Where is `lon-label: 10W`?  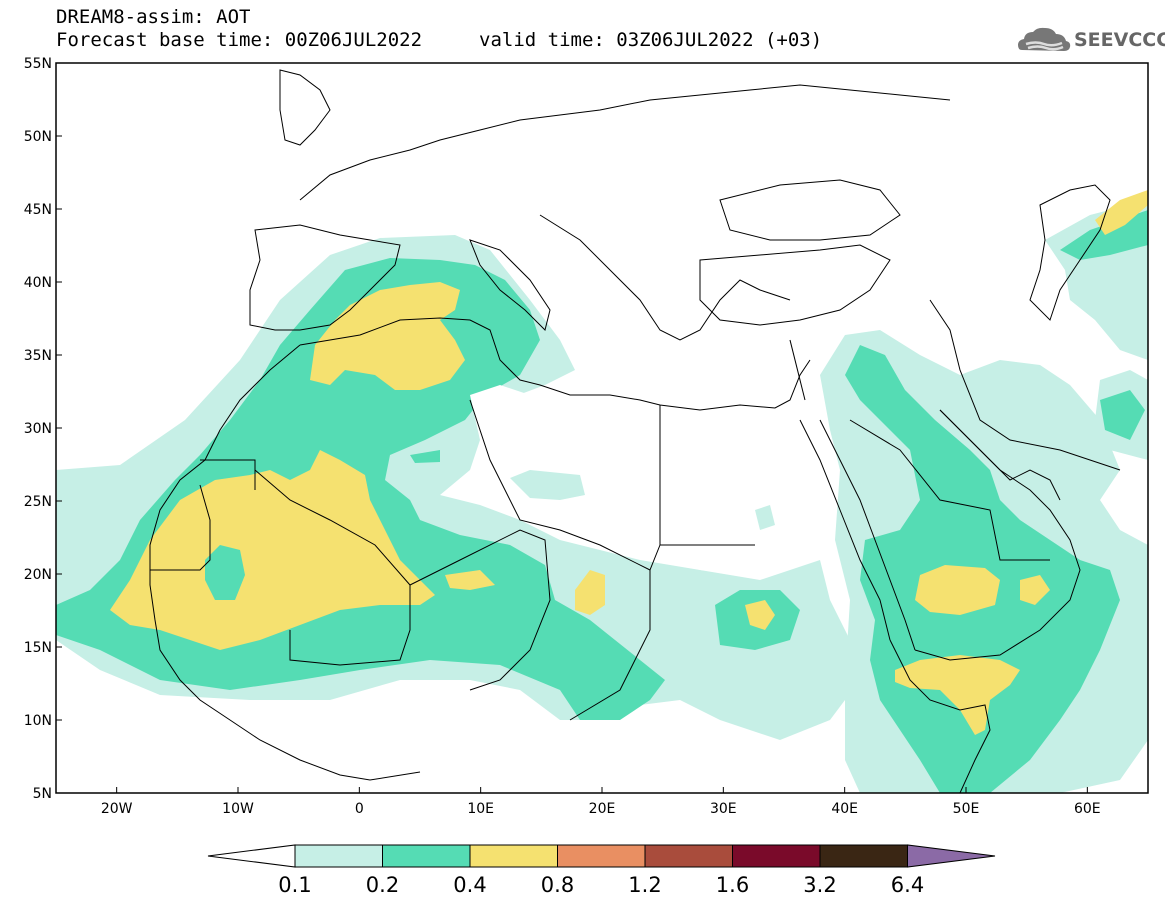 lon-label: 10W is located at coordinates (238, 809).